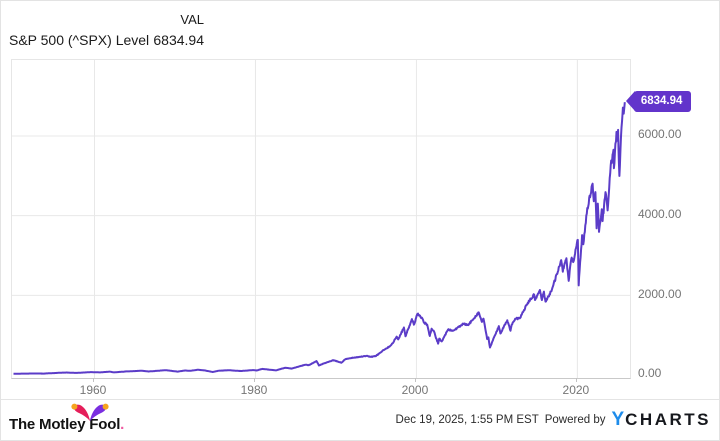 The width and height of the screenshot is (720, 441). Describe the element at coordinates (467, 420) in the screenshot. I see `timestamp: Dec 19, 2025, 1:55 PM EST` at that location.